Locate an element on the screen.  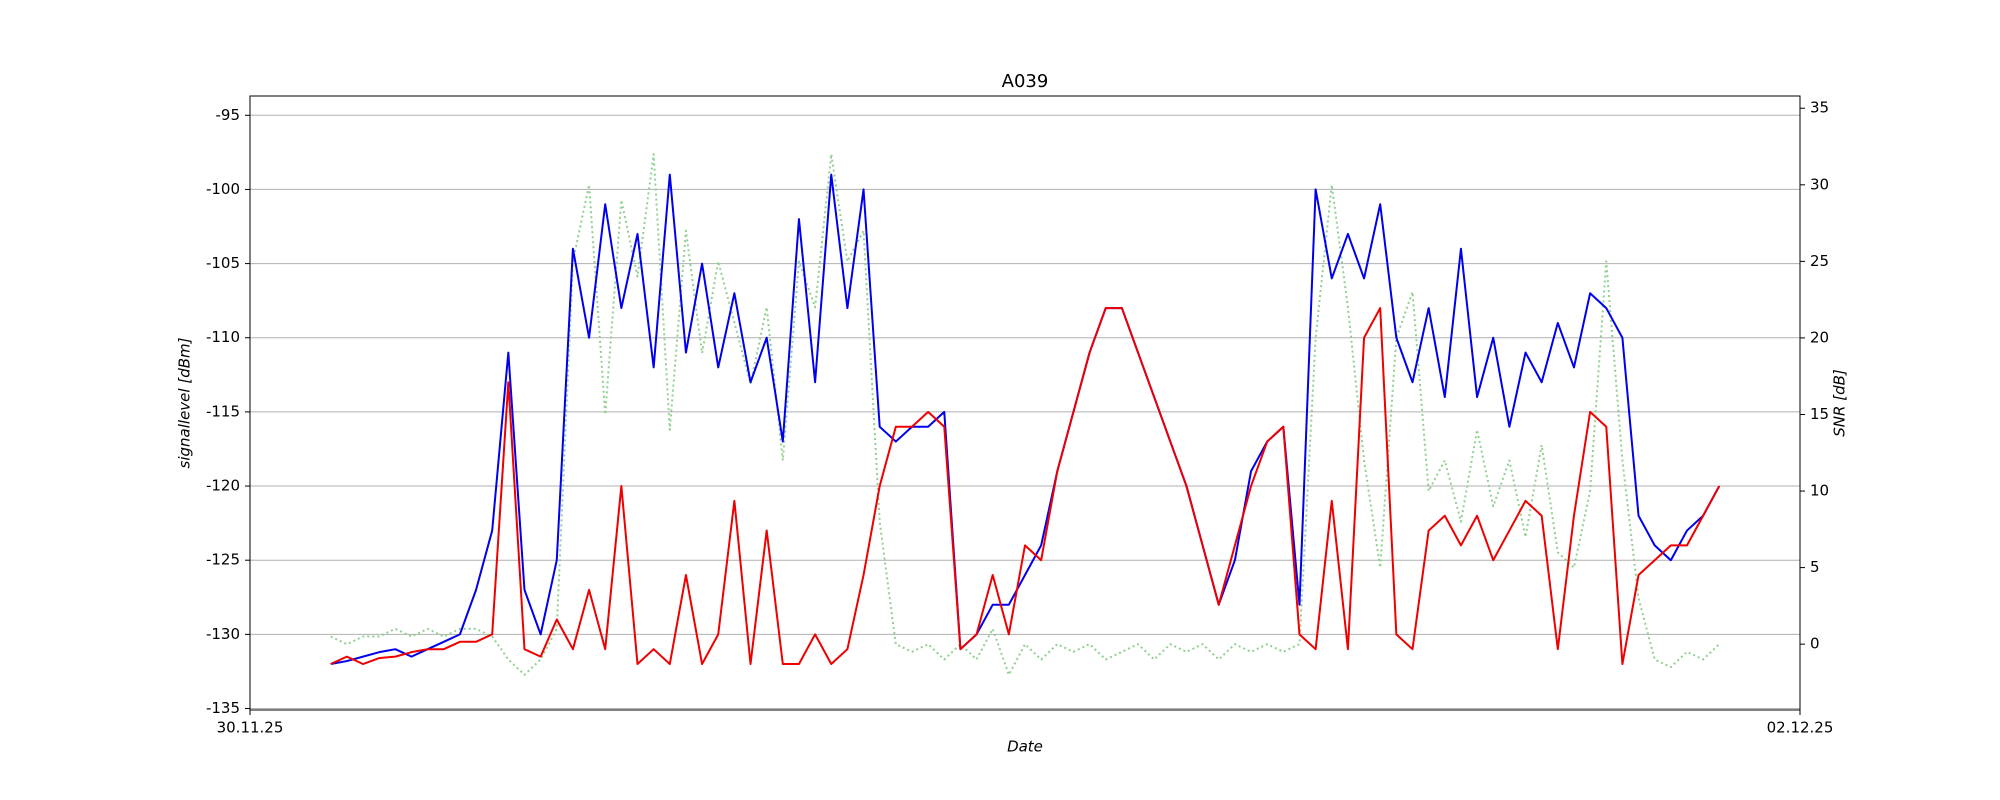
y2-tick-label: 25 is located at coordinates (1819, 261).